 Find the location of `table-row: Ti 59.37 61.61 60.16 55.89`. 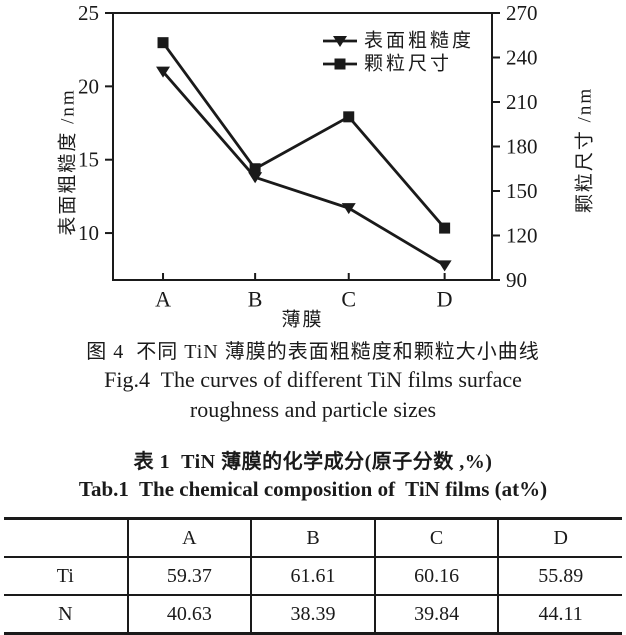

table-row: Ti 59.37 61.61 60.16 55.89 is located at coordinates (313, 576).